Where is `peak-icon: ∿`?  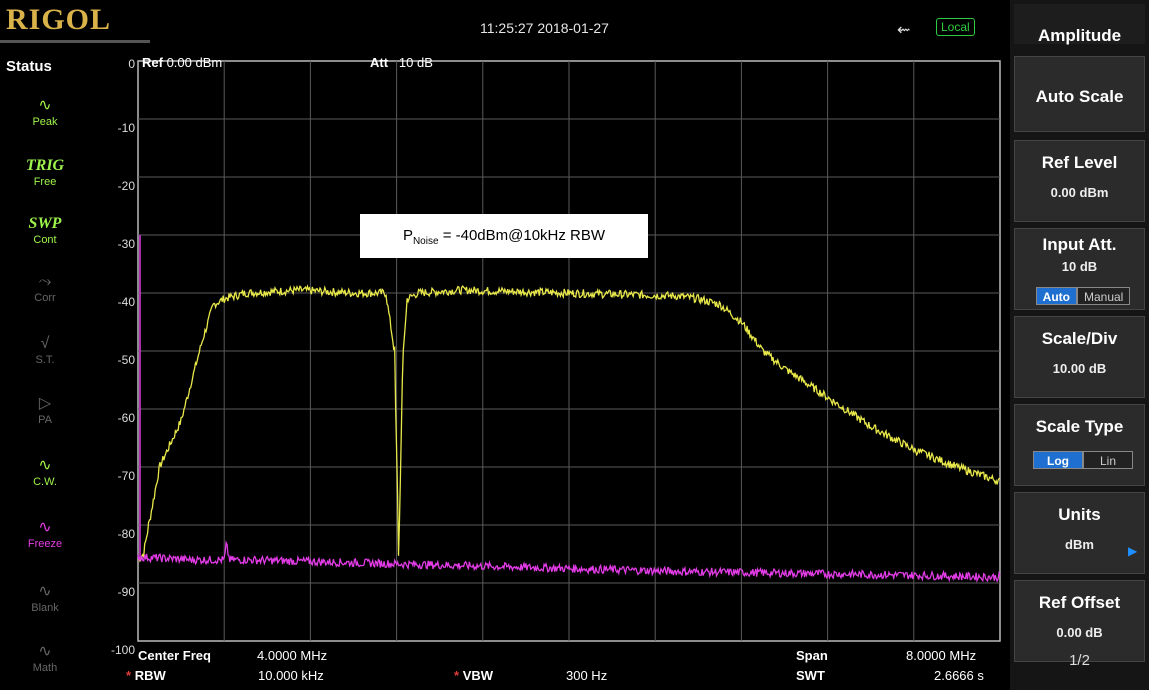
peak-icon: ∿ is located at coordinates (45, 105).